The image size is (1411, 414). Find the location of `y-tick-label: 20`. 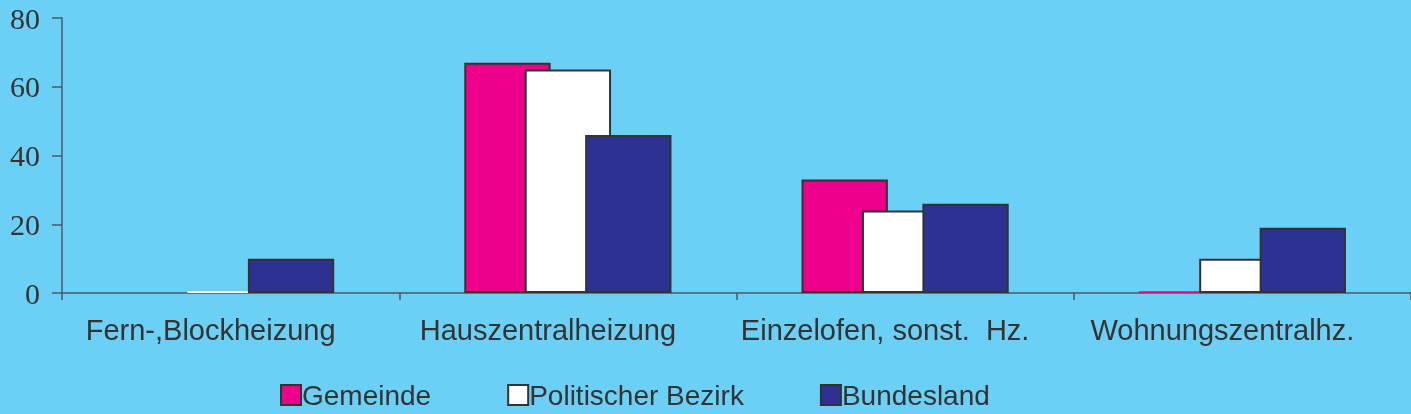

y-tick-label: 20 is located at coordinates (25, 224).